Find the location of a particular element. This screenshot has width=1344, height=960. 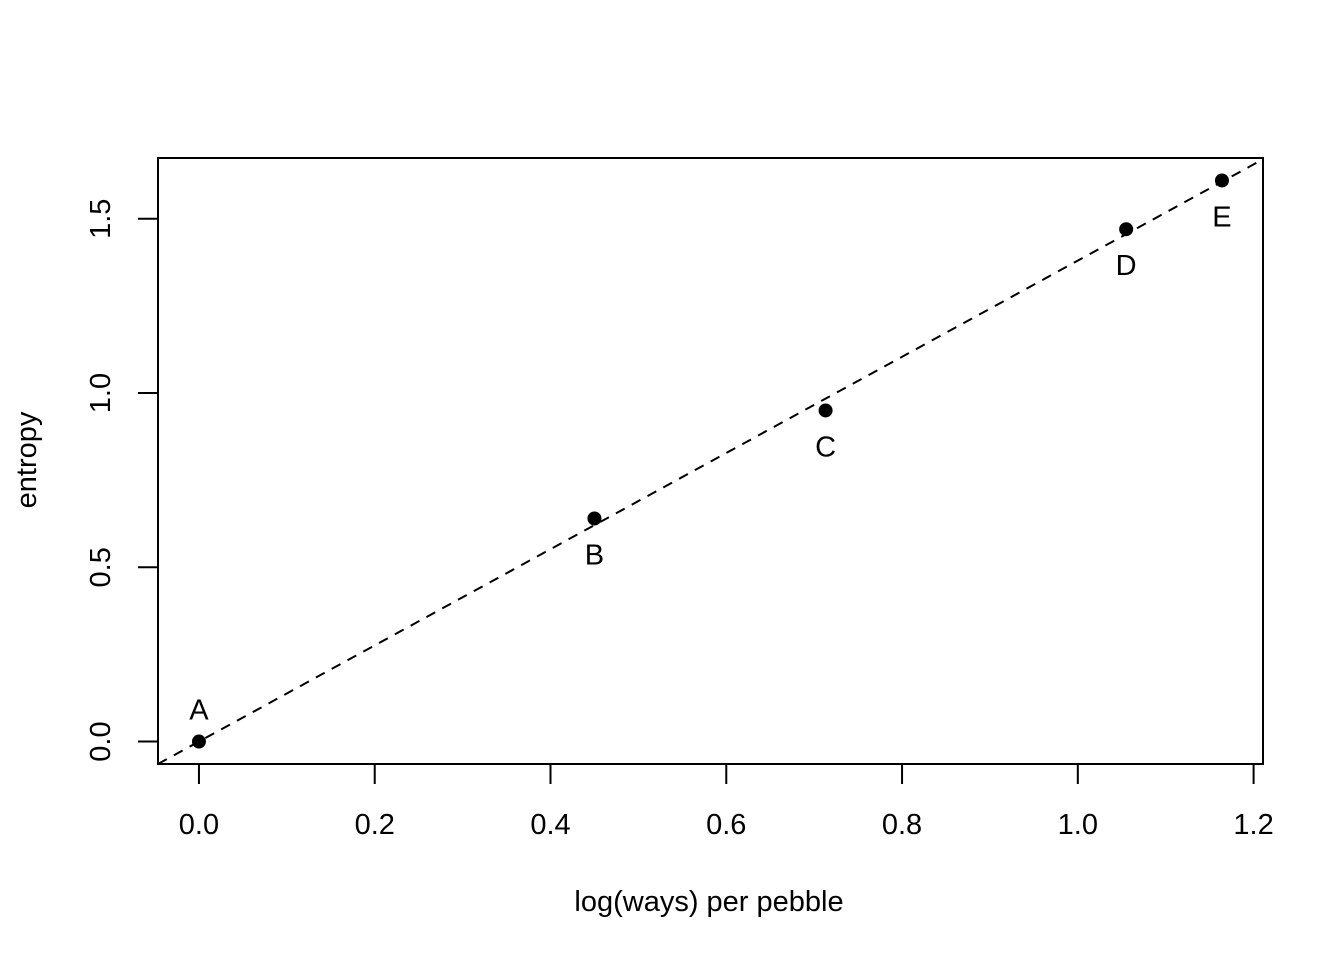

x-tick-label: 0.4 is located at coordinates (550, 825).